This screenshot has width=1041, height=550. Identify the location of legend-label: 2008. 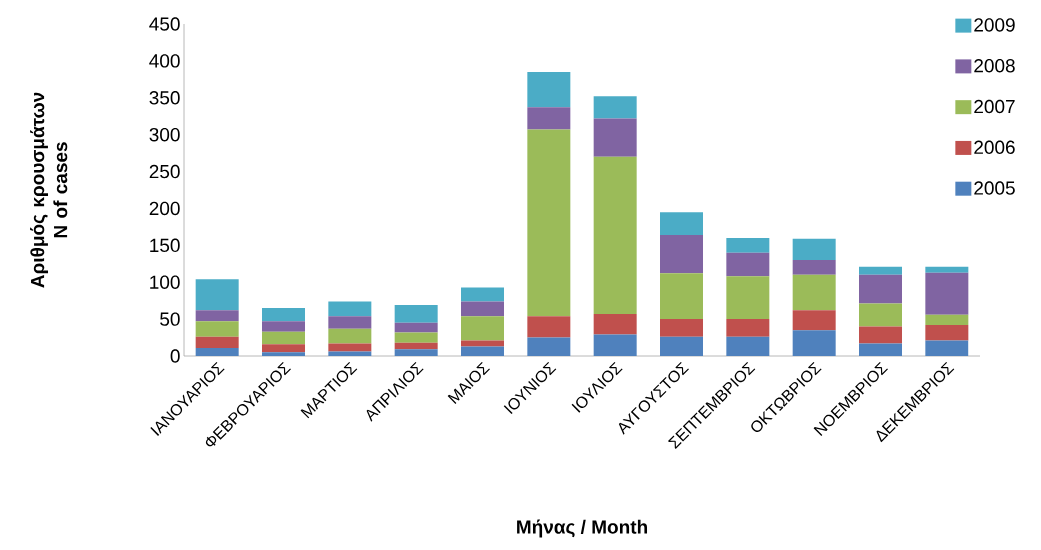
(994, 66).